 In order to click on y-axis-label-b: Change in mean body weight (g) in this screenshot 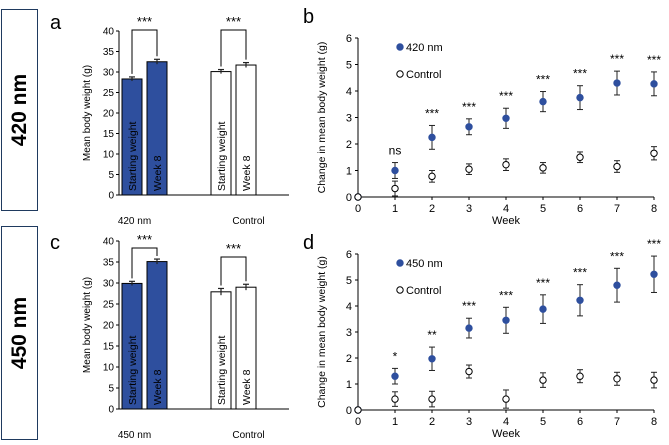, I will do `click(322, 118)`.